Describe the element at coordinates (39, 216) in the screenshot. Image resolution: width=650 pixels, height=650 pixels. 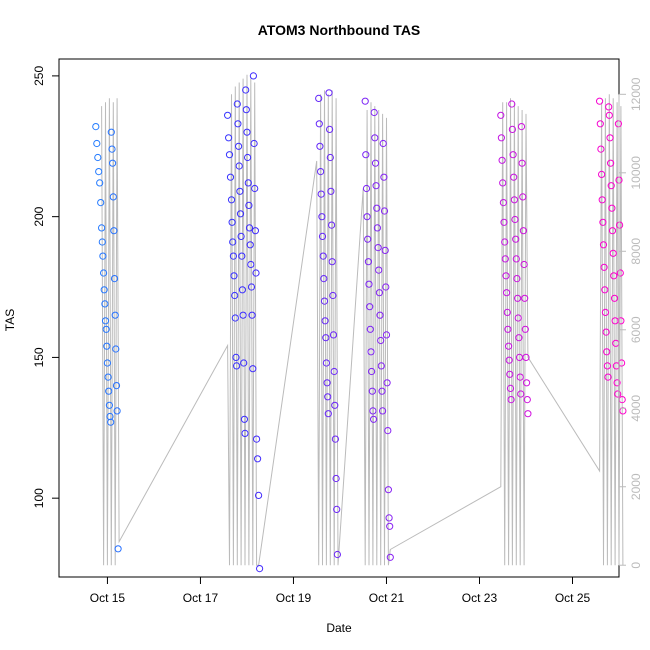
I see `y-tick-label: 200` at that location.